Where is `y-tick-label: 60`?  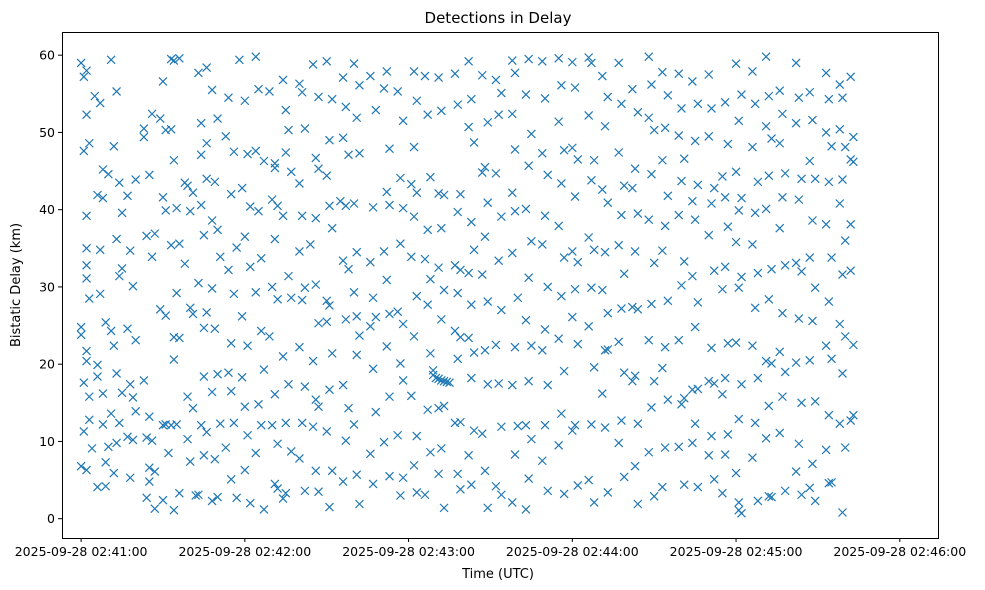
y-tick-label: 60 is located at coordinates (47, 55).